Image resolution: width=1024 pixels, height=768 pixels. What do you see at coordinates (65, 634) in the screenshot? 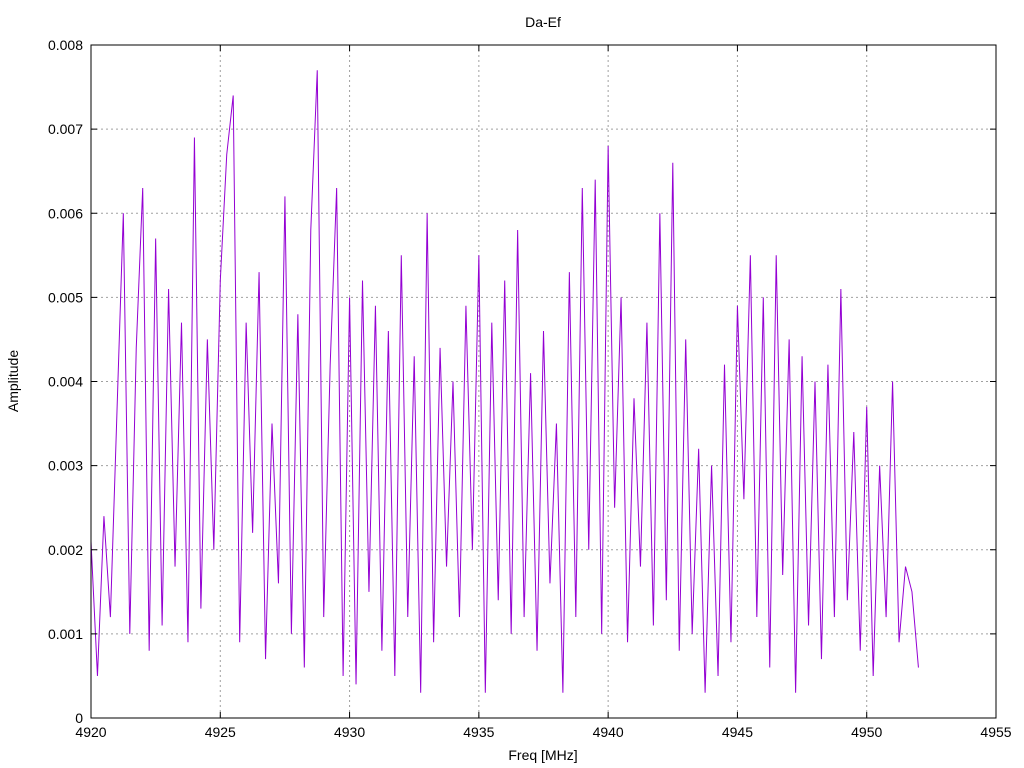
I see `y-tick-label: 0.001` at bounding box center [65, 634].